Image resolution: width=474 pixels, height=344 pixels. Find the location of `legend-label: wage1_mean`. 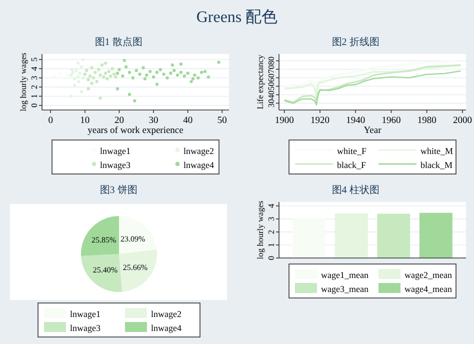

legend-label: wage1_mean is located at coordinates (345, 275).